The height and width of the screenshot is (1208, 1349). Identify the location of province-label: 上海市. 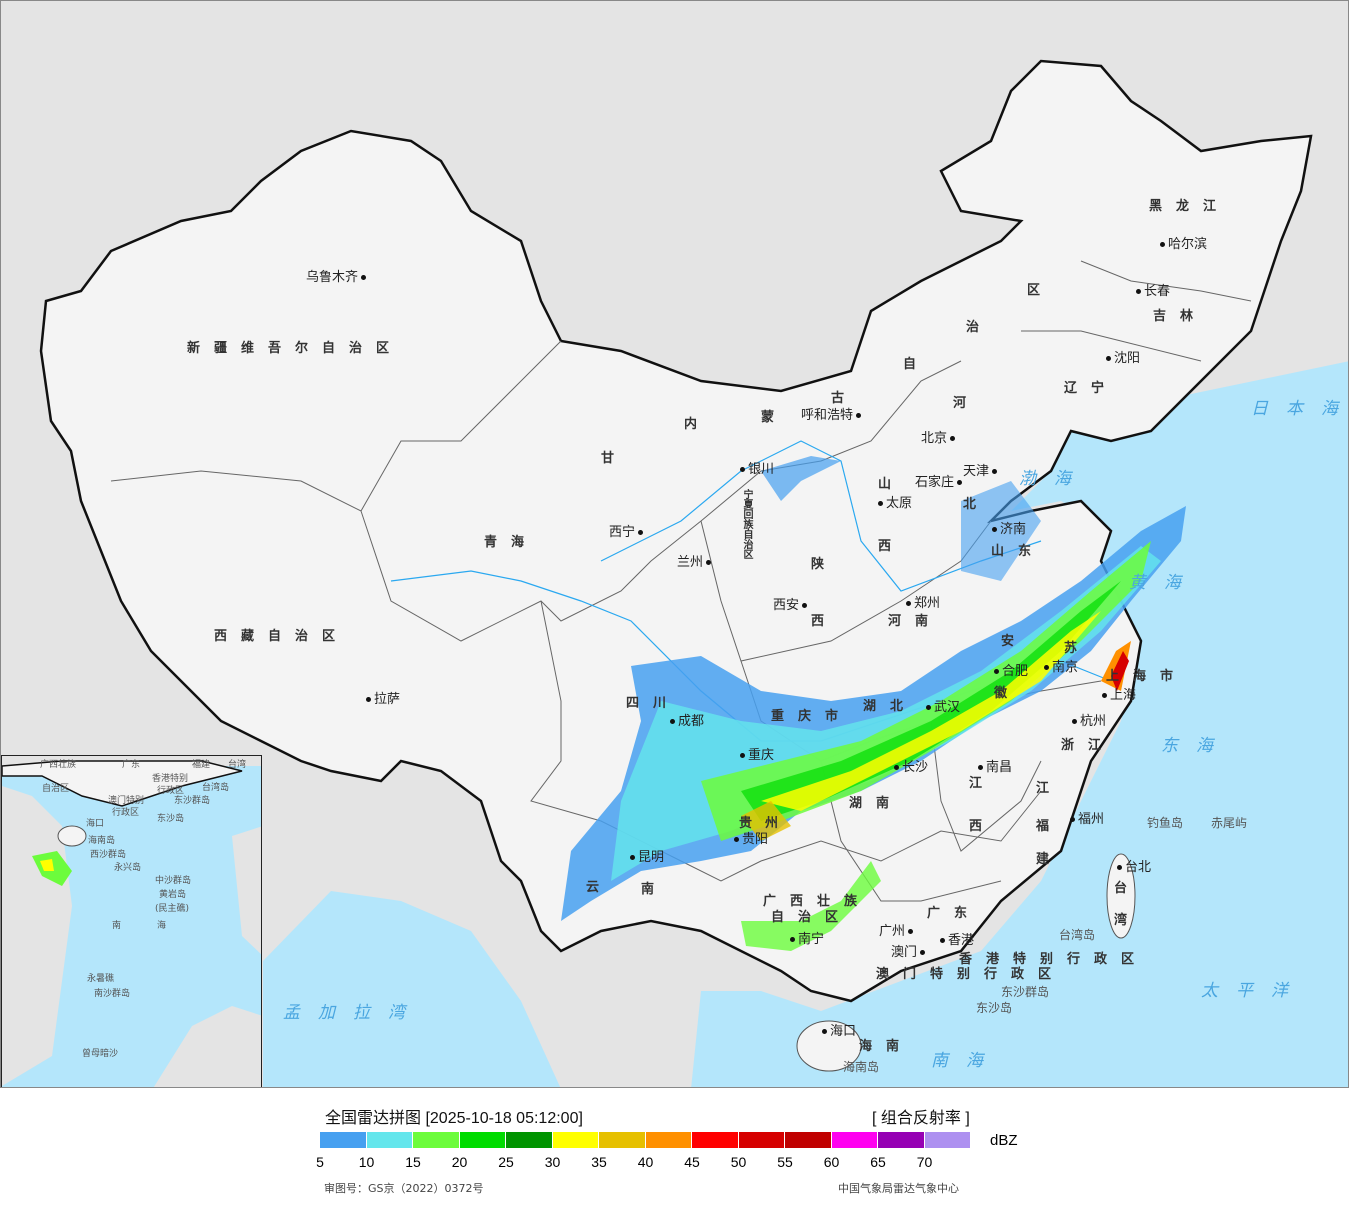
(1146, 676).